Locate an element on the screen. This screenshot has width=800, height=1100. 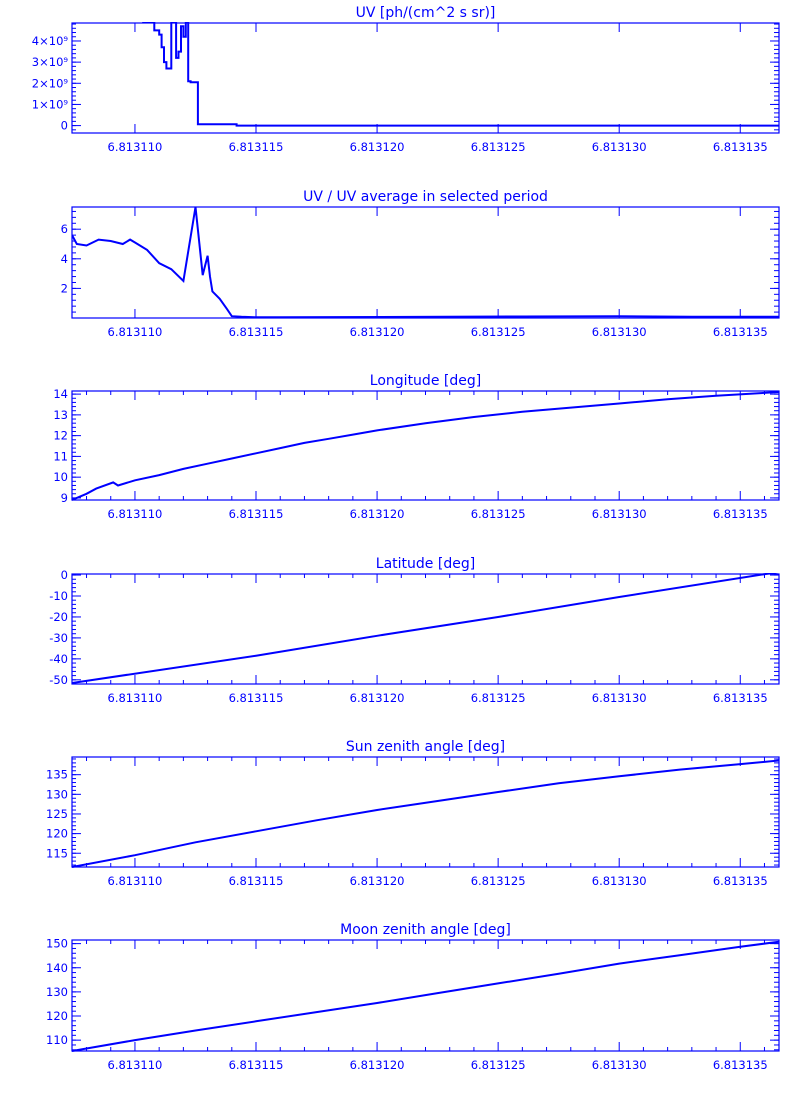
chart-title: Latitude [deg] is located at coordinates (425, 564).